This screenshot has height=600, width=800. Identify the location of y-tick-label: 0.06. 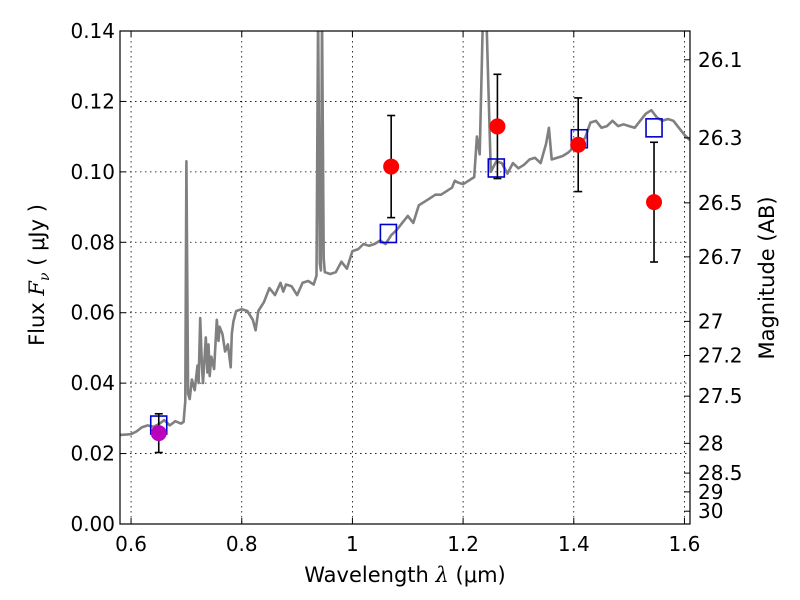
(92, 313).